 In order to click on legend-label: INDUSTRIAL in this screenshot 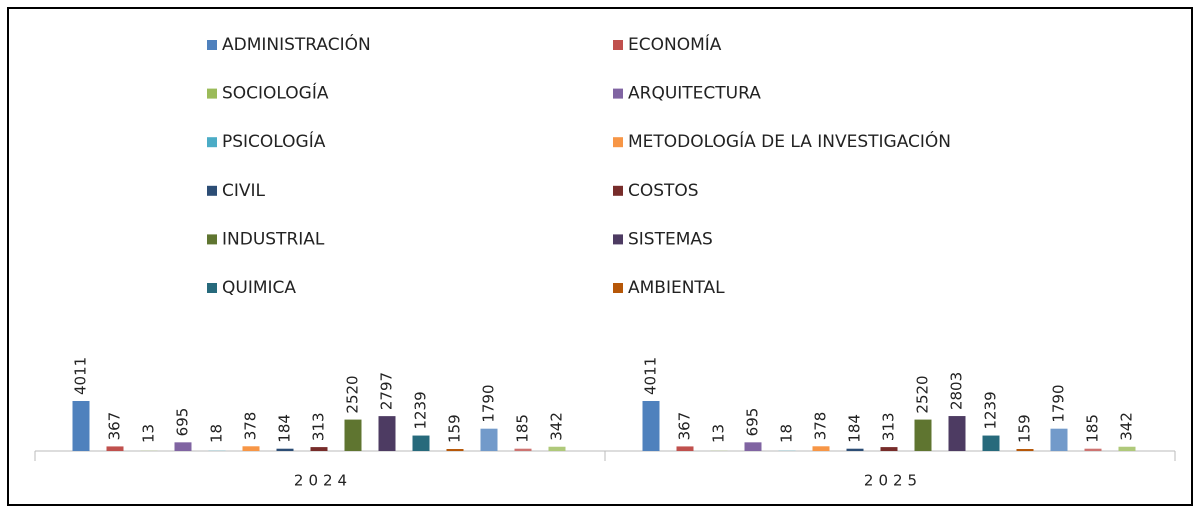, I will do `click(273, 239)`.